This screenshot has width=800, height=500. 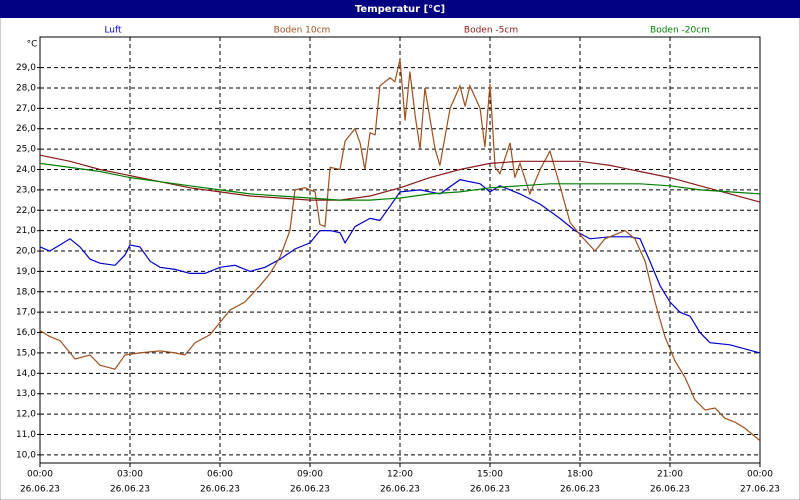 I want to click on x-tick-label: 18:00, so click(x=580, y=475).